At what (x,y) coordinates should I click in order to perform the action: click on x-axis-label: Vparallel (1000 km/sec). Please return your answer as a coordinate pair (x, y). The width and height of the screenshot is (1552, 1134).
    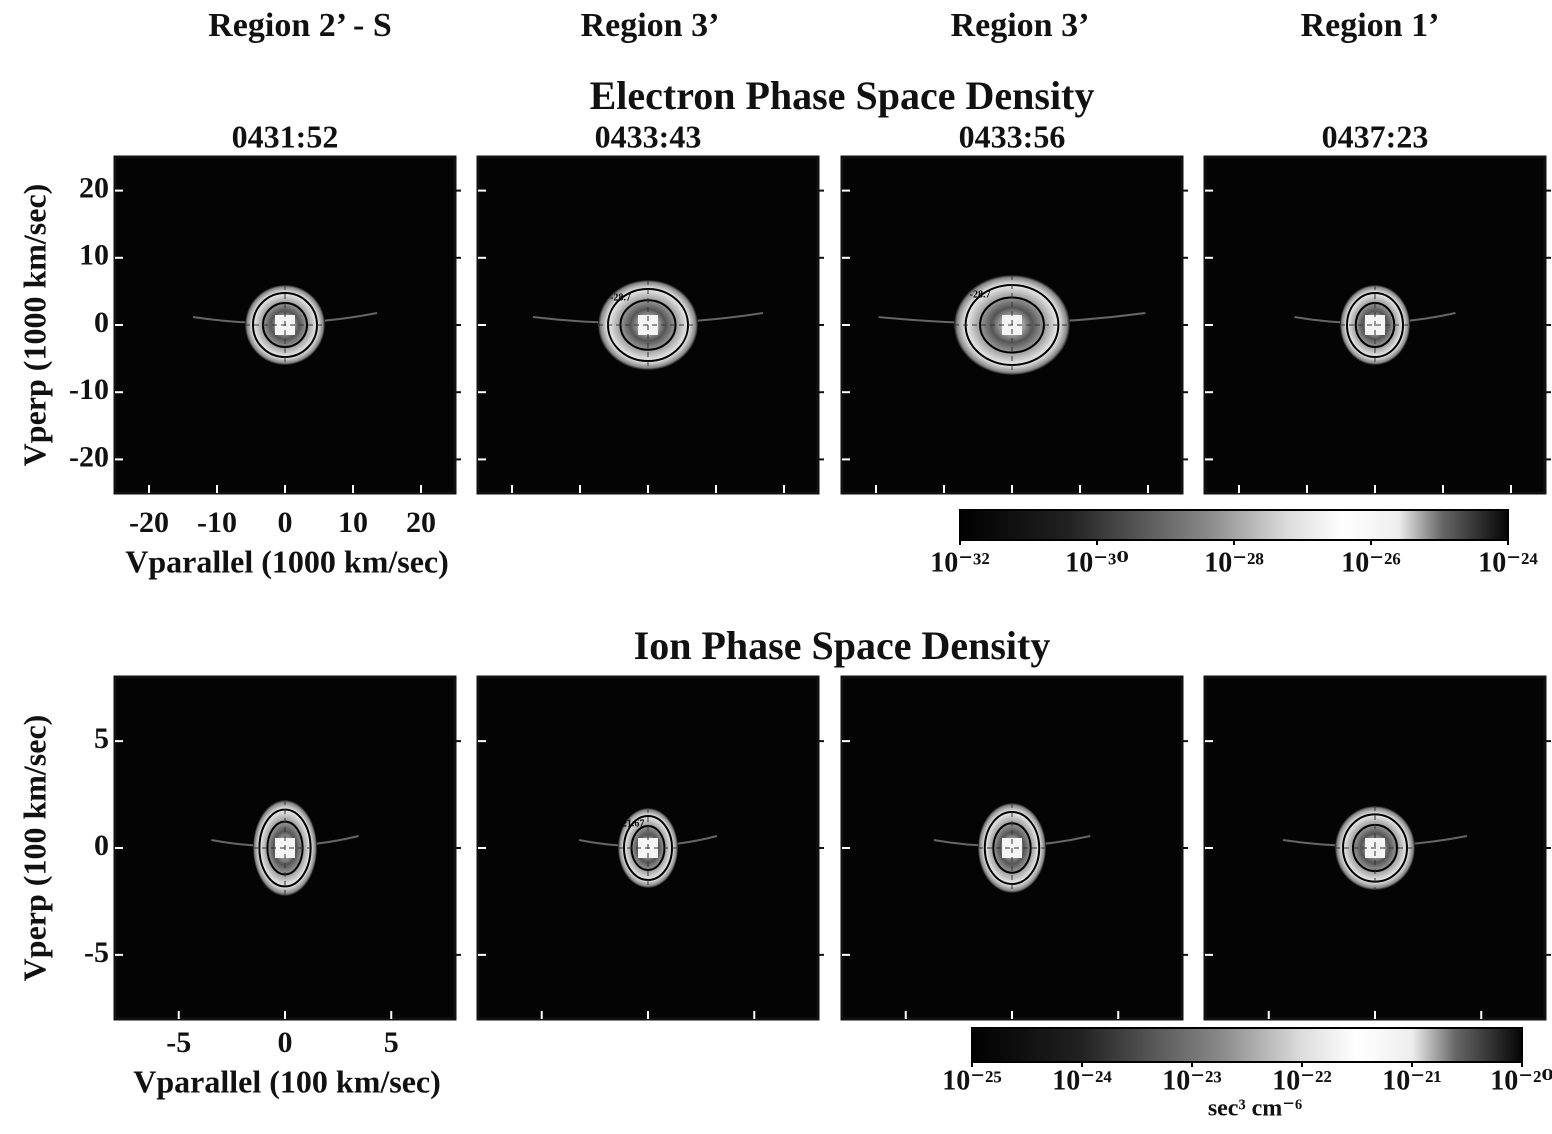
    Looking at the image, I should click on (287, 561).